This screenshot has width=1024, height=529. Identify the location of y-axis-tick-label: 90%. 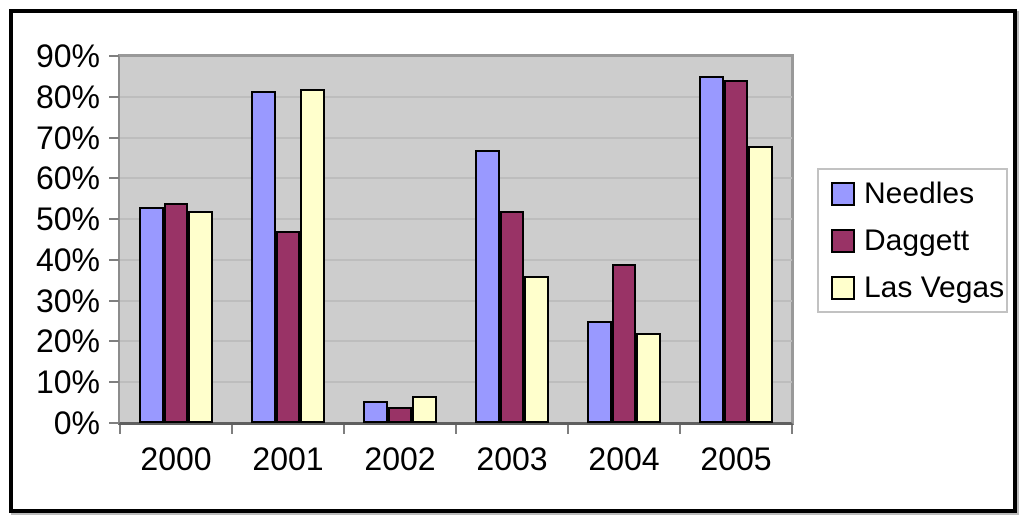
(67, 56).